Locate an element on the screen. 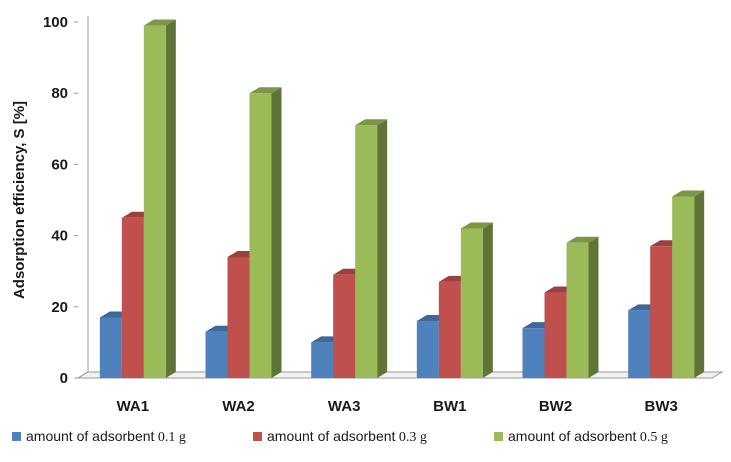 The height and width of the screenshot is (462, 731). y-axis-label: Adsorption efficiency, S [%] is located at coordinates (19, 200).